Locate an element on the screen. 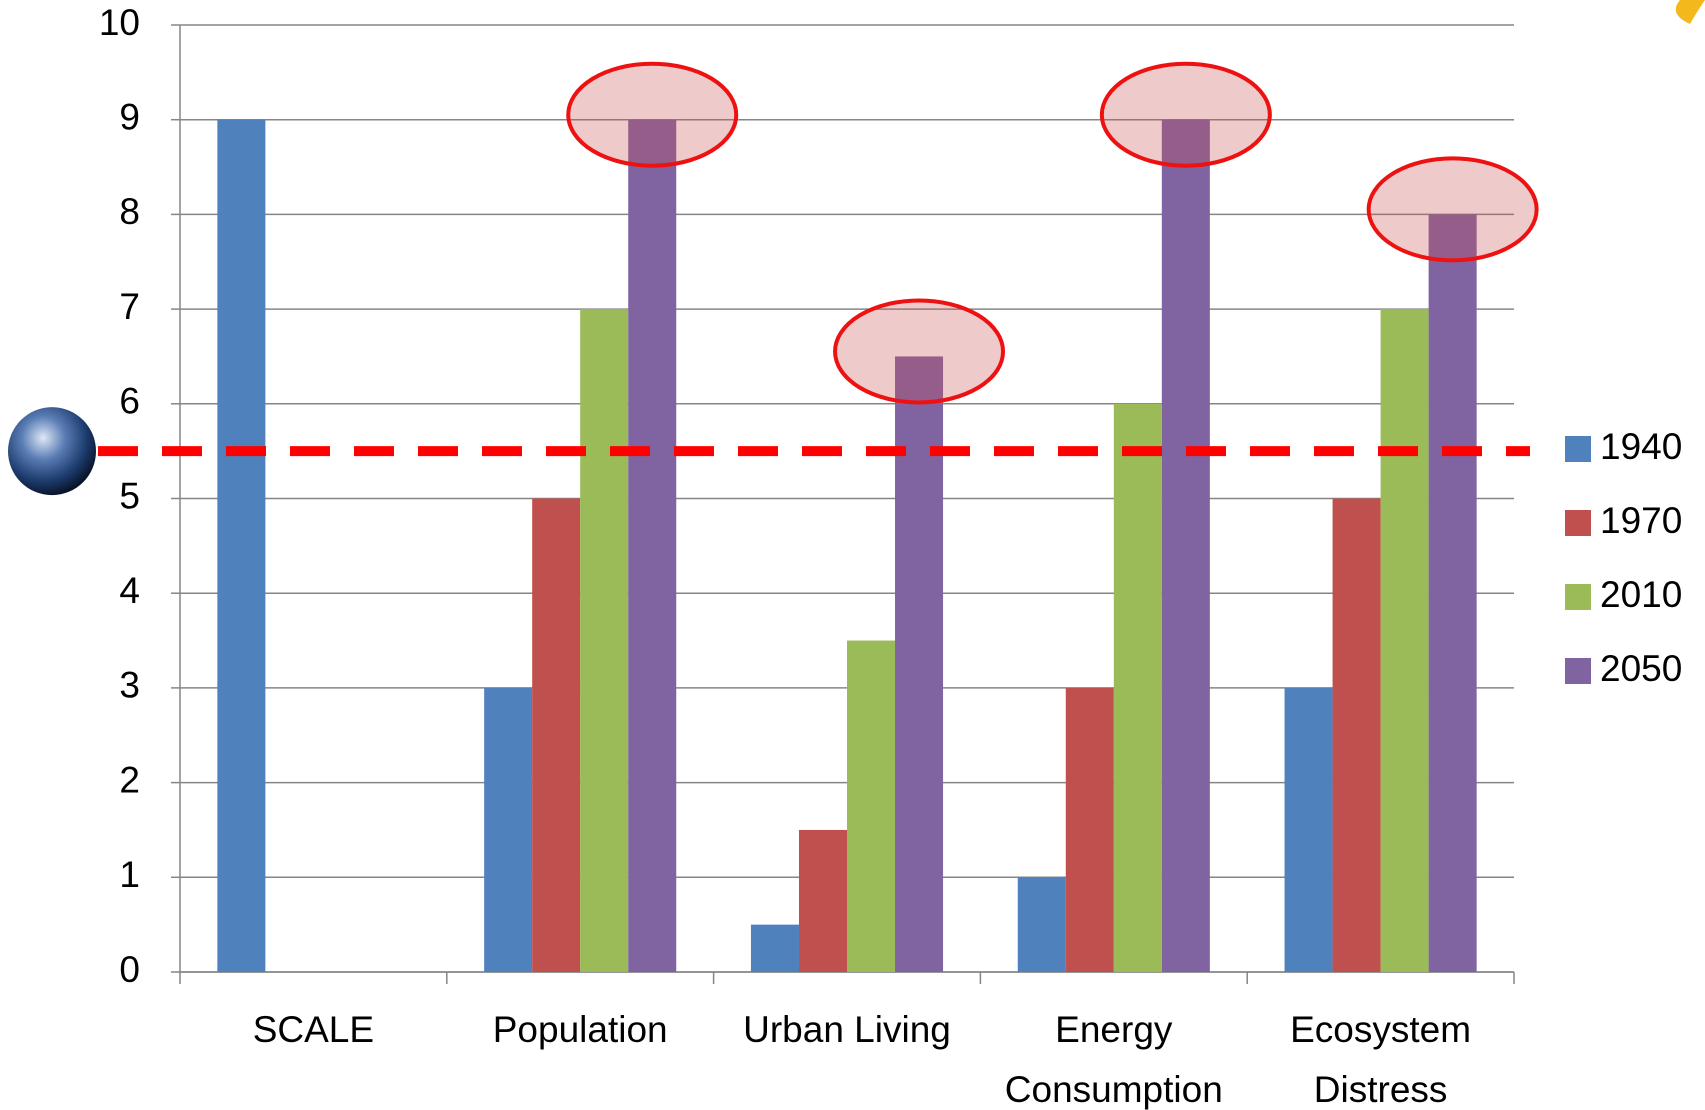  x-tick-label: Population is located at coordinates (580, 1029).